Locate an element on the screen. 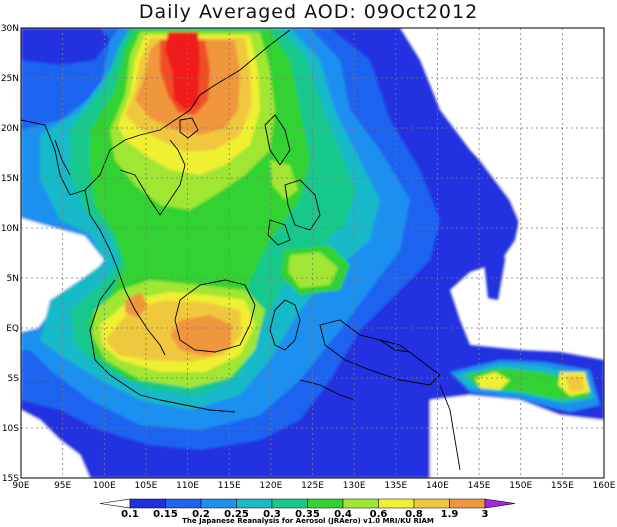 The height and width of the screenshot is (527, 617). colorbar-label: 0.3 is located at coordinates (272, 514).